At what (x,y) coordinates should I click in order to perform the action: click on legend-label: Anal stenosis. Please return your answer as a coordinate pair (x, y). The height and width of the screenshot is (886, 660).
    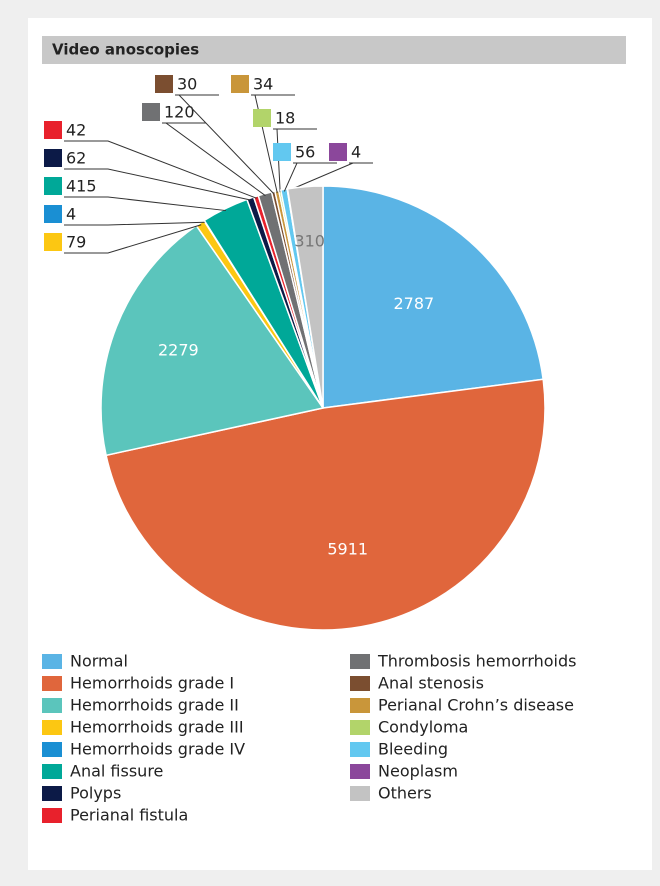
    Looking at the image, I should click on (431, 683).